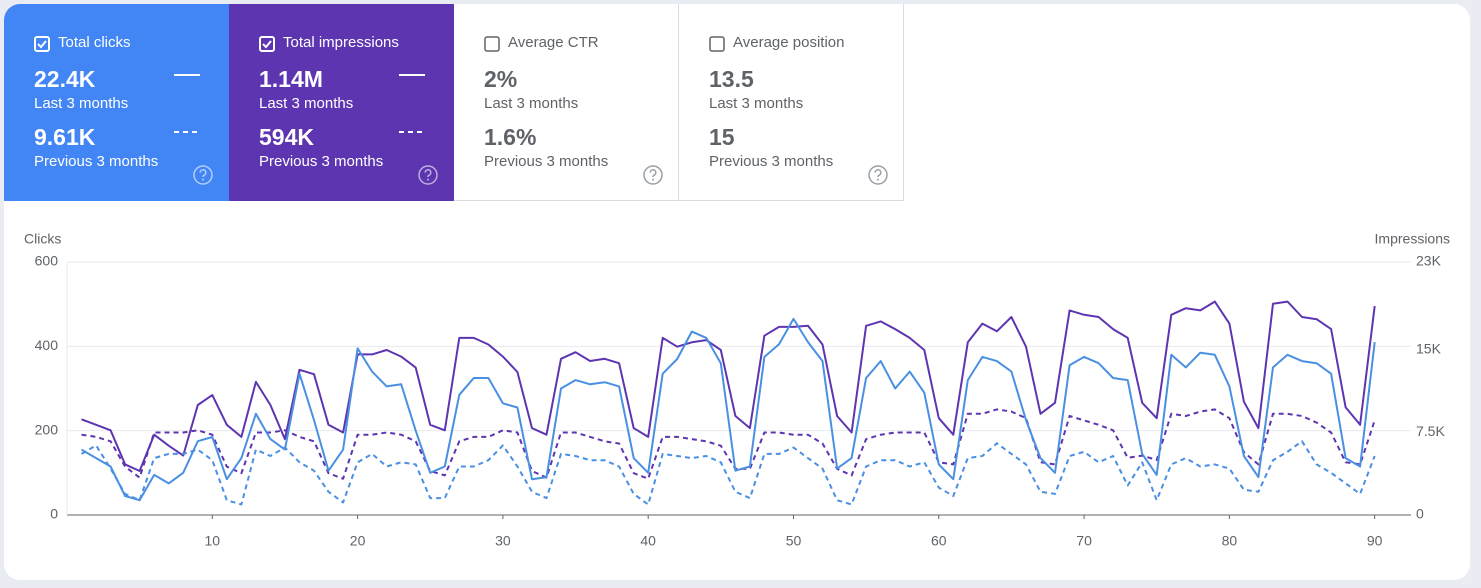  I want to click on y-tick-label: 0, so click(54, 514).